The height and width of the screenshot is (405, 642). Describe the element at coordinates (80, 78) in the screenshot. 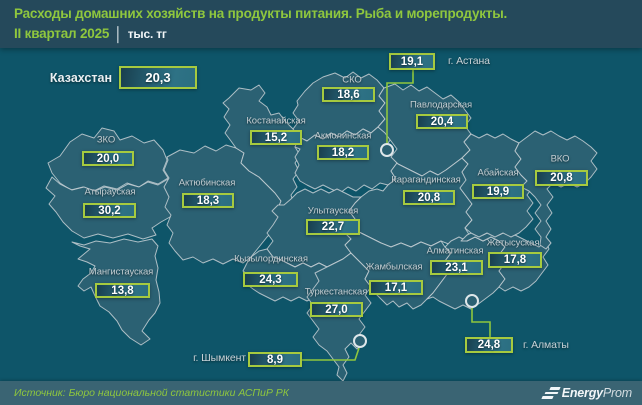

I see `national-label: Казахстан` at that location.